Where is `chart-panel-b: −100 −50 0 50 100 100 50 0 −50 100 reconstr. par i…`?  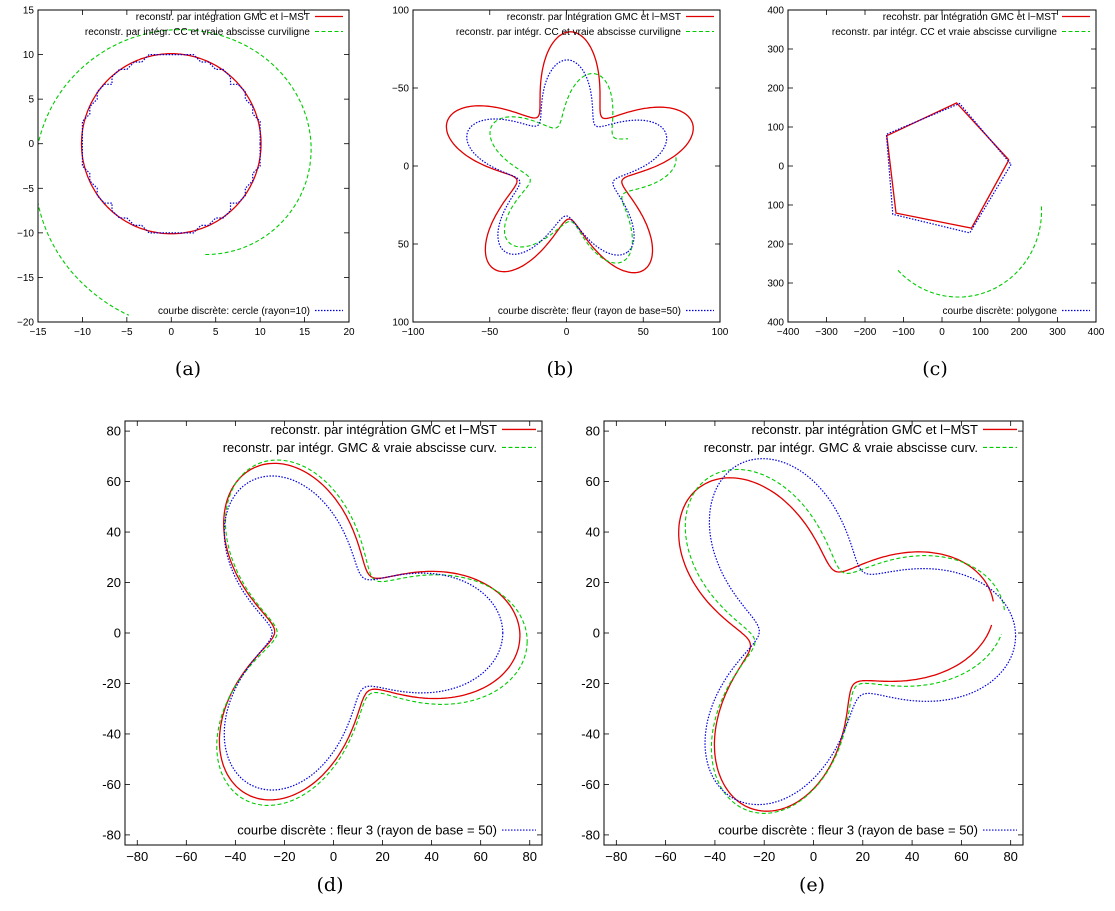 chart-panel-b: −100 −50 0 50 100 100 50 0 −50 100 reconstr. par i… is located at coordinates (560, 193).